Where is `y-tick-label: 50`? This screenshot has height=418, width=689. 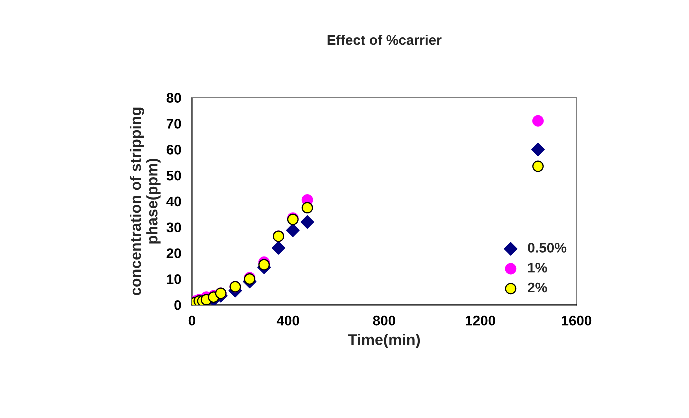 y-tick-label: 50 is located at coordinates (174, 175).